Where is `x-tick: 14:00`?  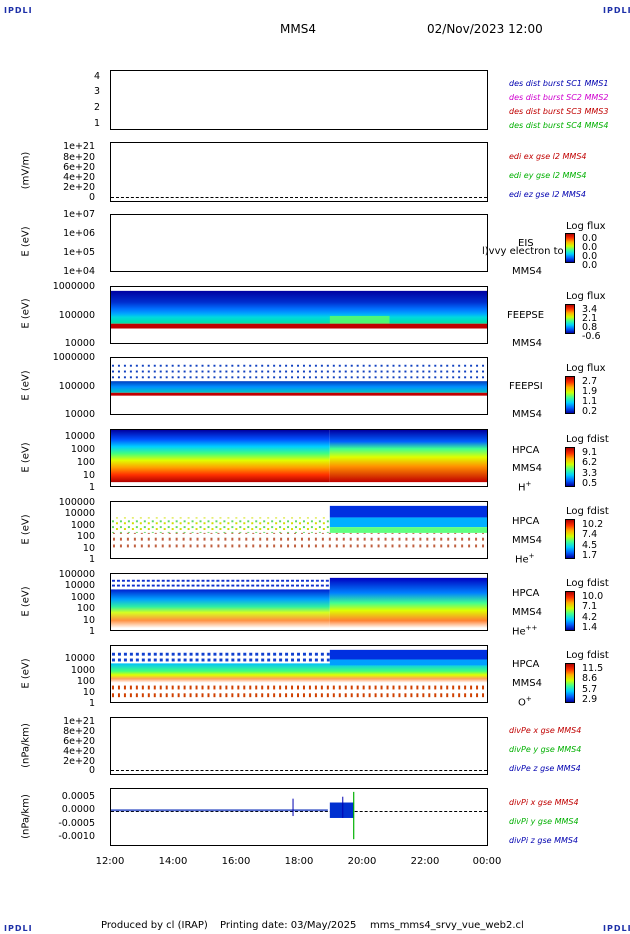
x-tick: 14:00 is located at coordinates (173, 861).